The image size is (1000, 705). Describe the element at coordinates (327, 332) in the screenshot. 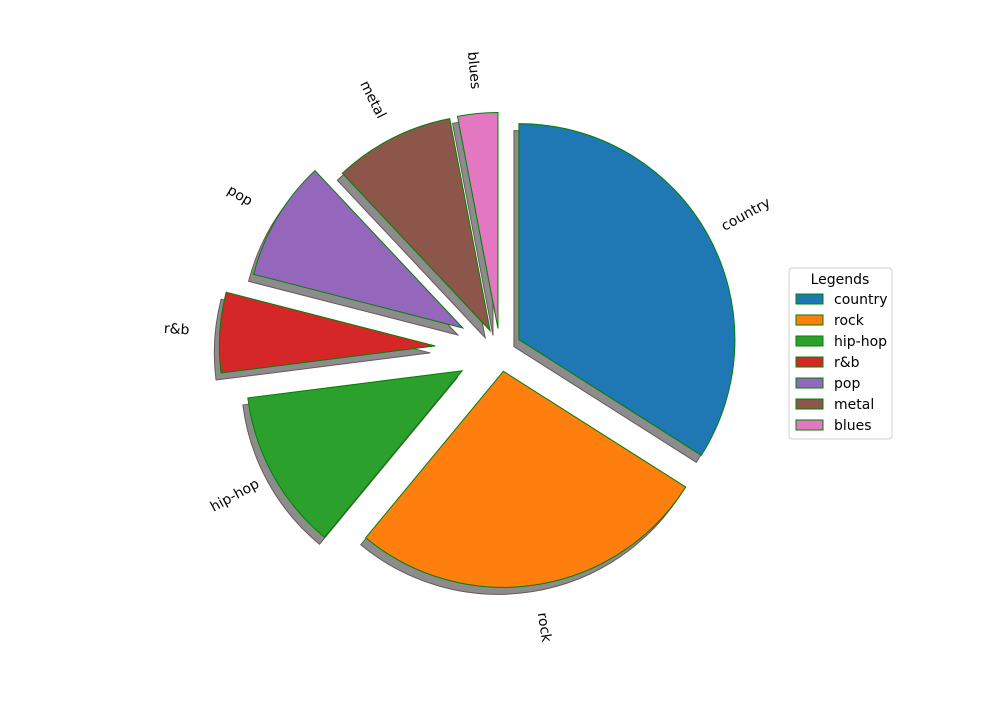

I see `slice-r-b` at that location.